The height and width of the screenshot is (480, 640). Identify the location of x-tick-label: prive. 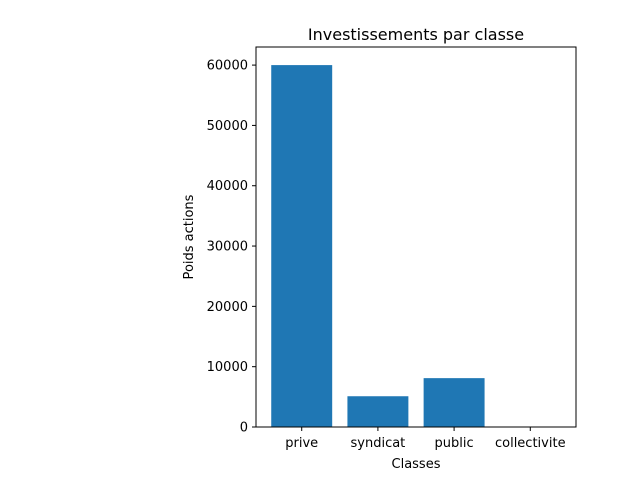
(301, 443).